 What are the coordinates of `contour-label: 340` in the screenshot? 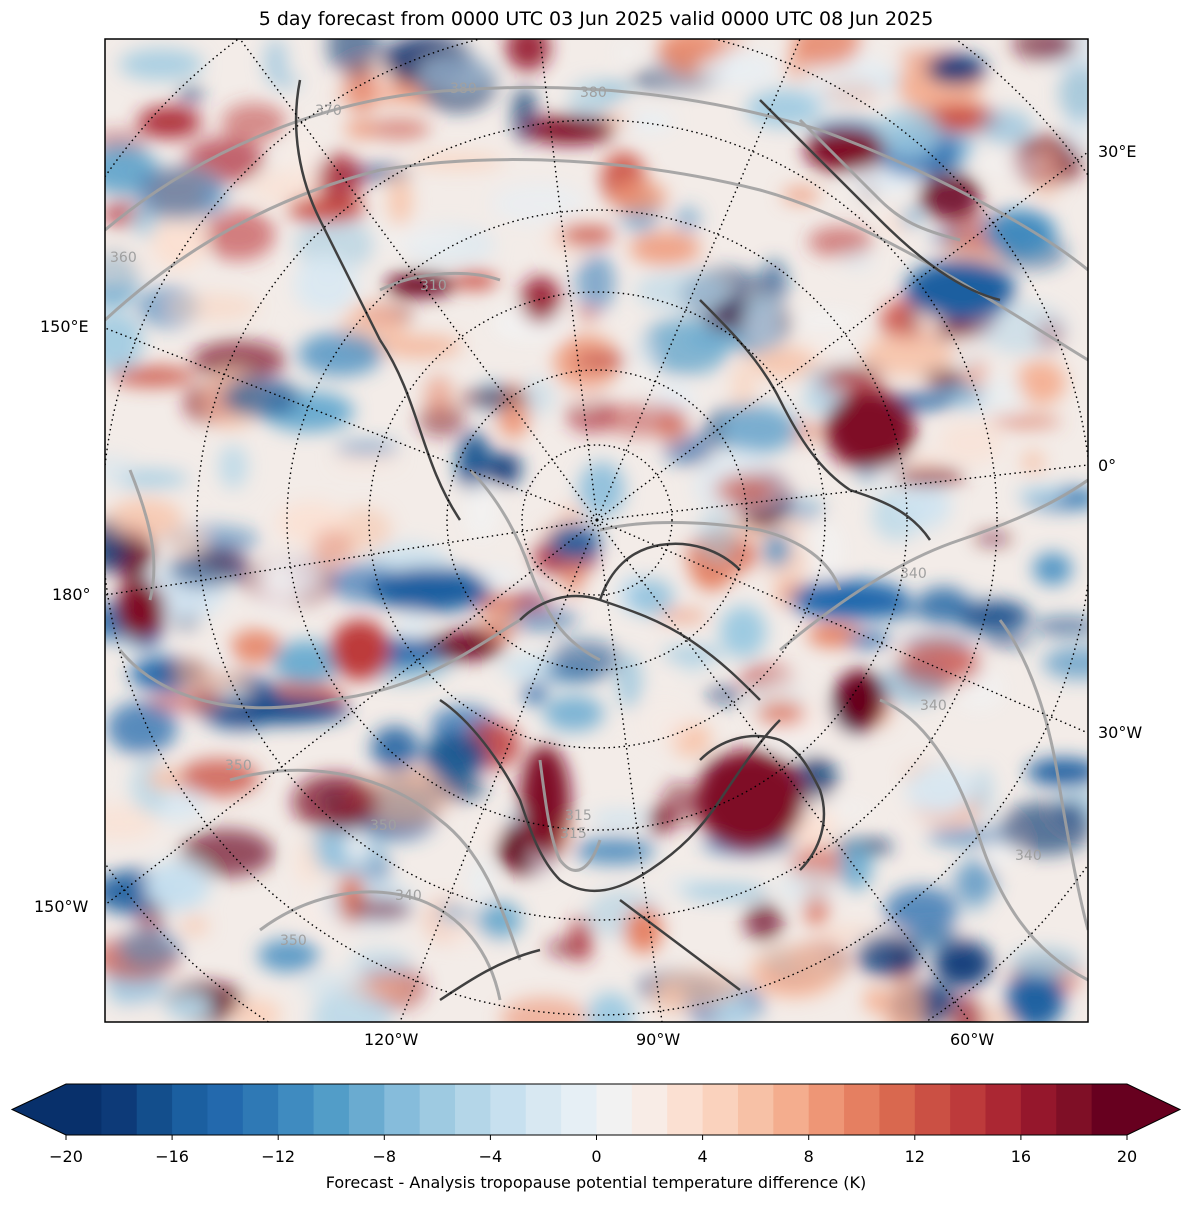 It's located at (1028, 856).